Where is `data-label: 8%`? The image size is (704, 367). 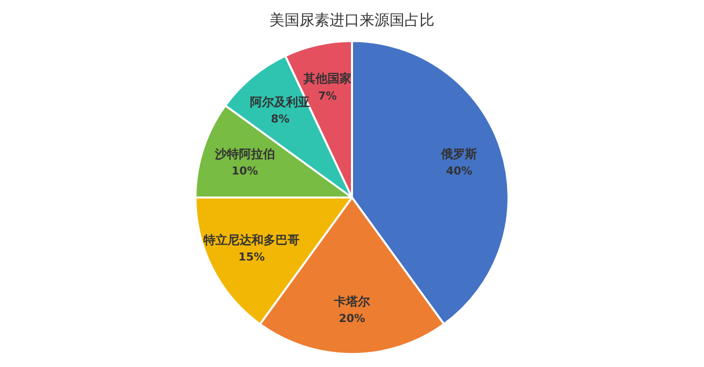
data-label: 8% is located at coordinates (280, 119).